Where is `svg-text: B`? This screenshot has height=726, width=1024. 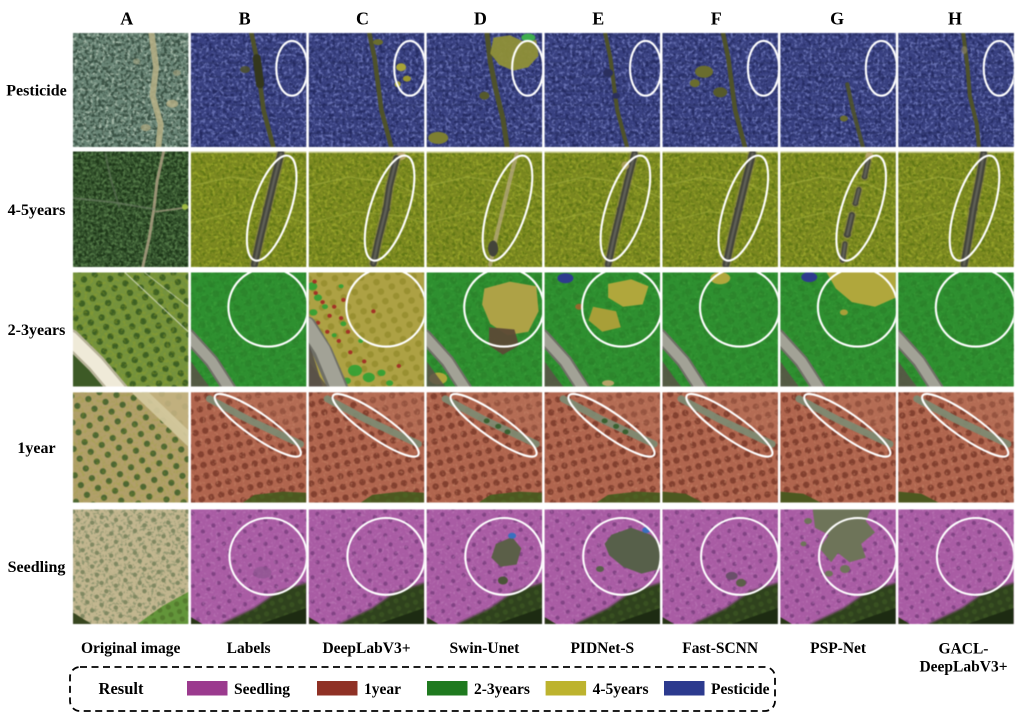 svg-text: B is located at coordinates (245, 19).